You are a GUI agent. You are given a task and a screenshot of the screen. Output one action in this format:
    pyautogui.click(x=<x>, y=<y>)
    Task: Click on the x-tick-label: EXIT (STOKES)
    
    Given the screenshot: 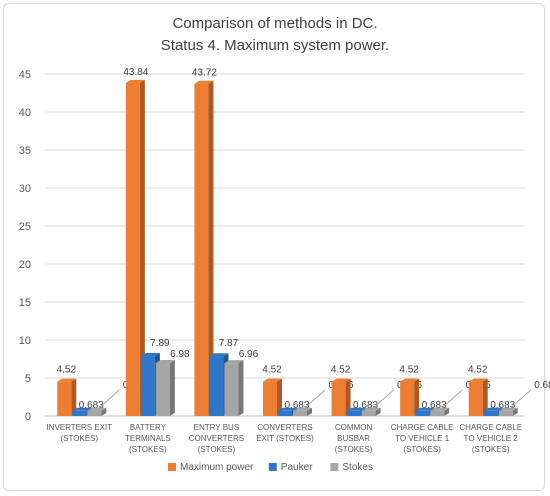 What is the action you would take?
    pyautogui.click(x=285, y=438)
    